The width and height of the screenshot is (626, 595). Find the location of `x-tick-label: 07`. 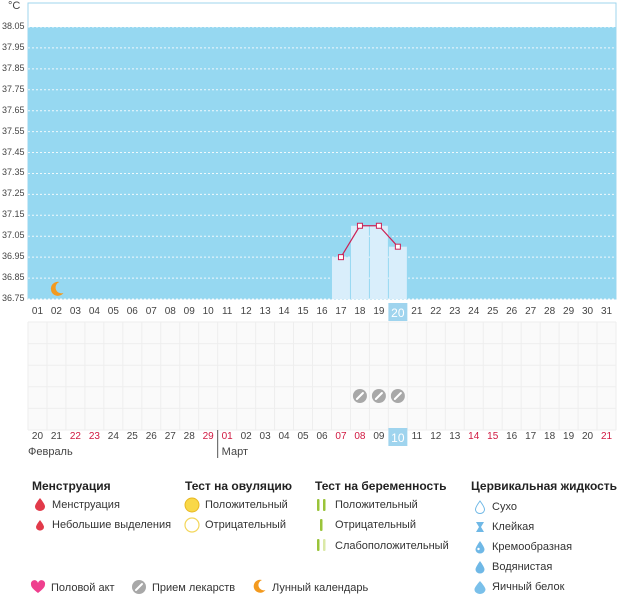

x-tick-label: 07 is located at coordinates (151, 311).